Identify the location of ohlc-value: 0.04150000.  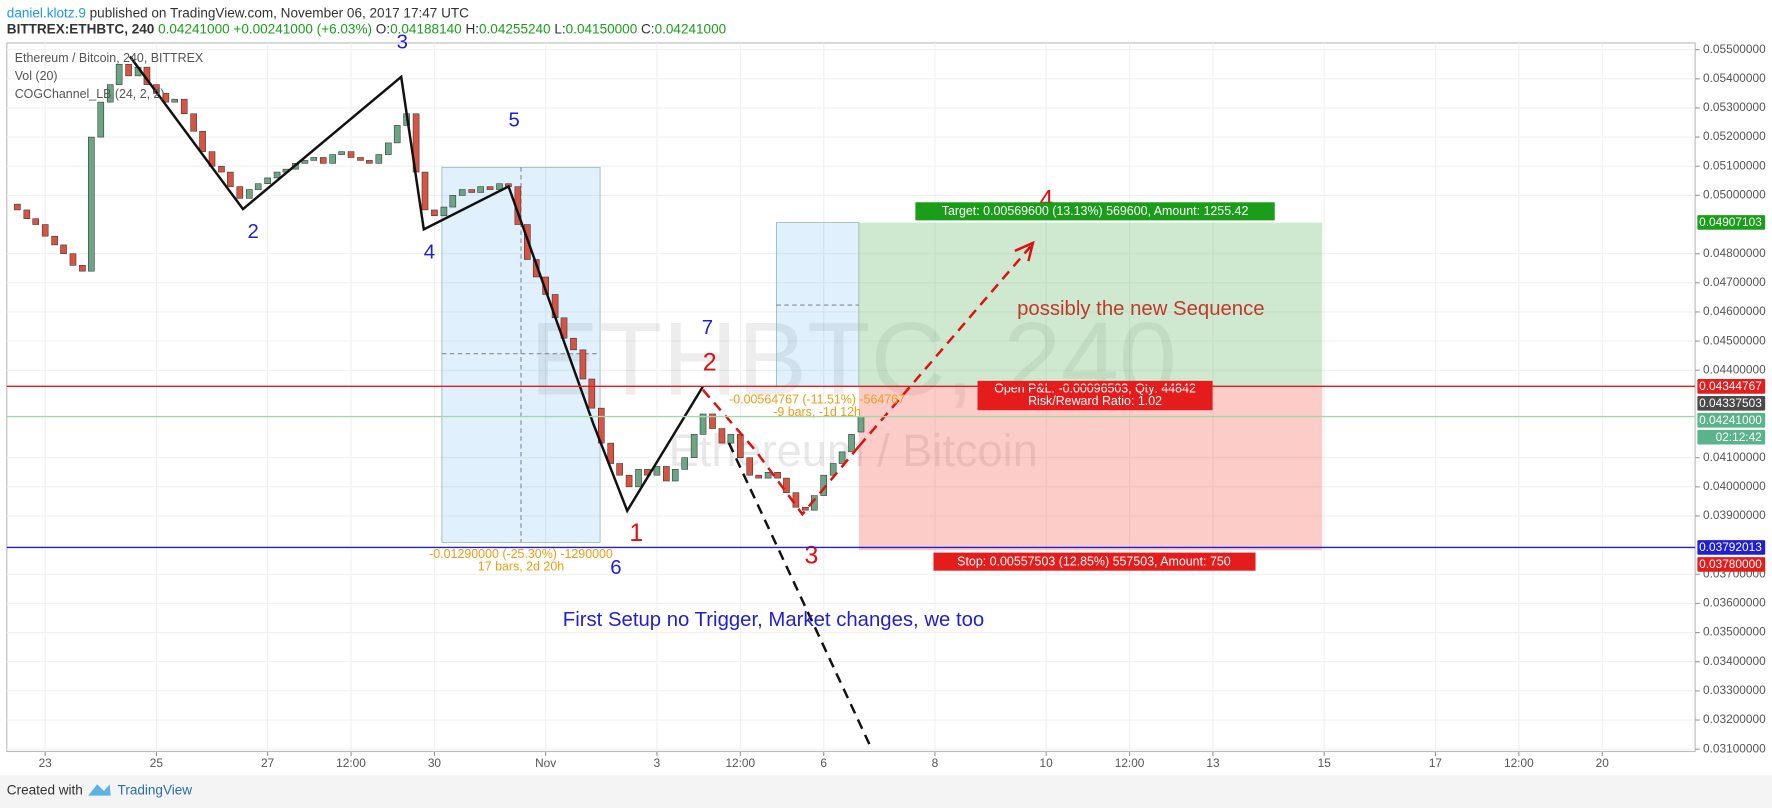
(602, 28).